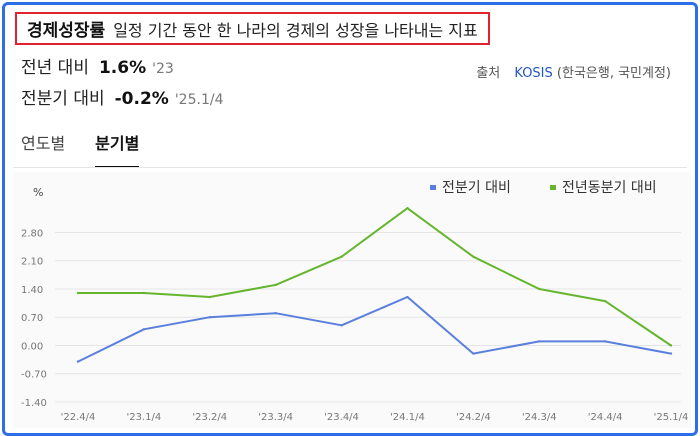 The width and height of the screenshot is (700, 436). What do you see at coordinates (32, 290) in the screenshot?
I see `y-tick-label: 1.40` at bounding box center [32, 290].